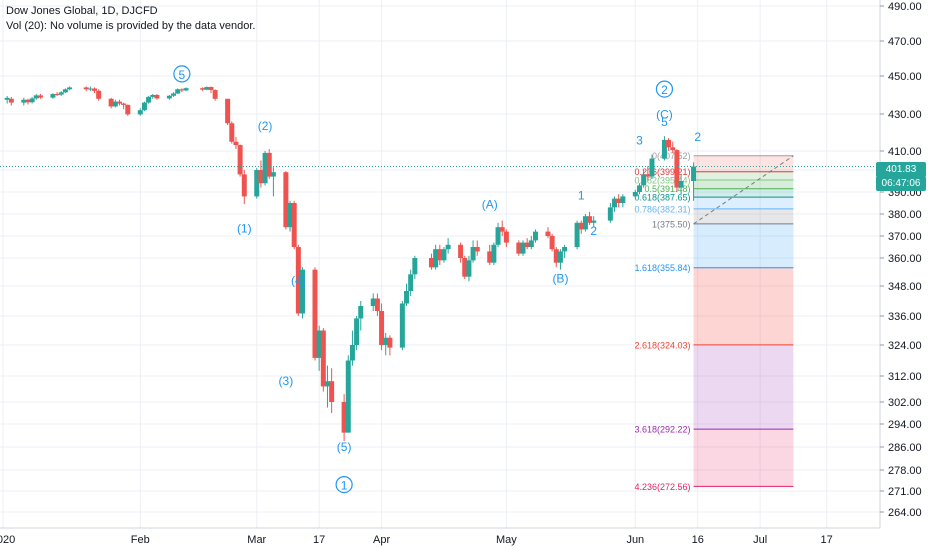  What do you see at coordinates (905, 152) in the screenshot?
I see `price-tick-label: 410.00` at bounding box center [905, 152].